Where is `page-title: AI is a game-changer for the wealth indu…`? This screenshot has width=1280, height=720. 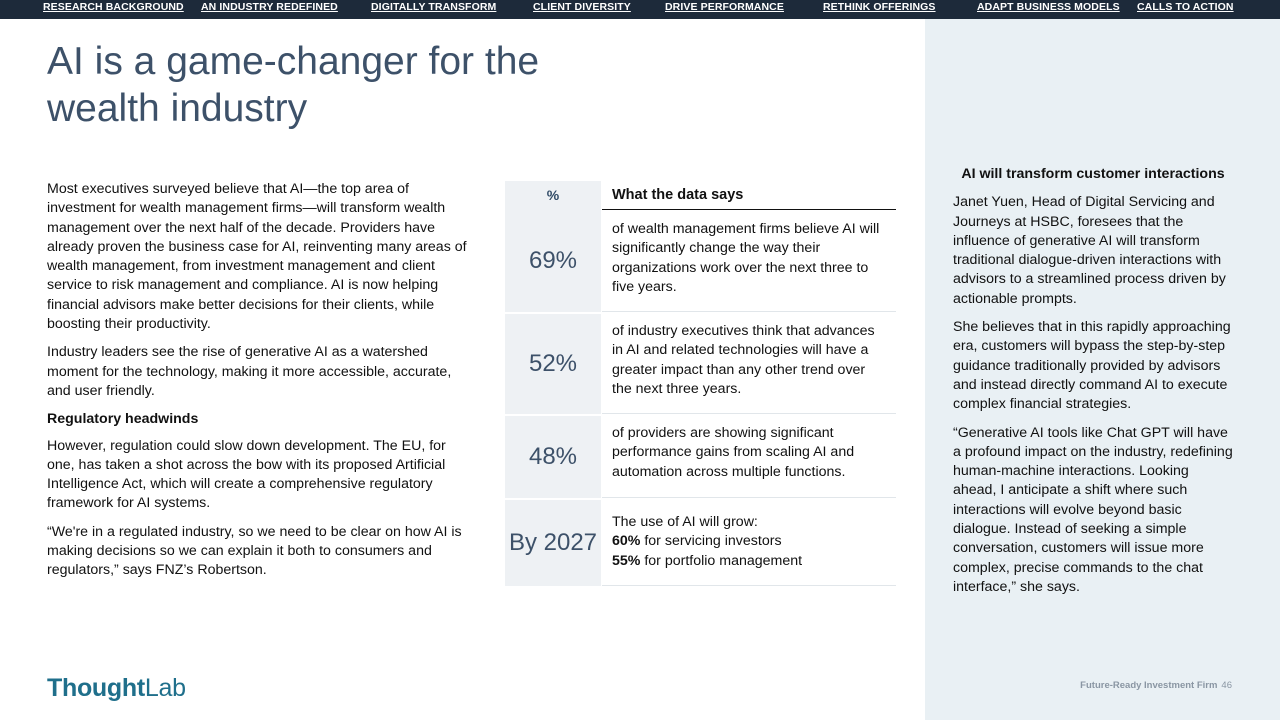
page-title: AI is a game-changer for the wealth indu… is located at coordinates (293, 85).